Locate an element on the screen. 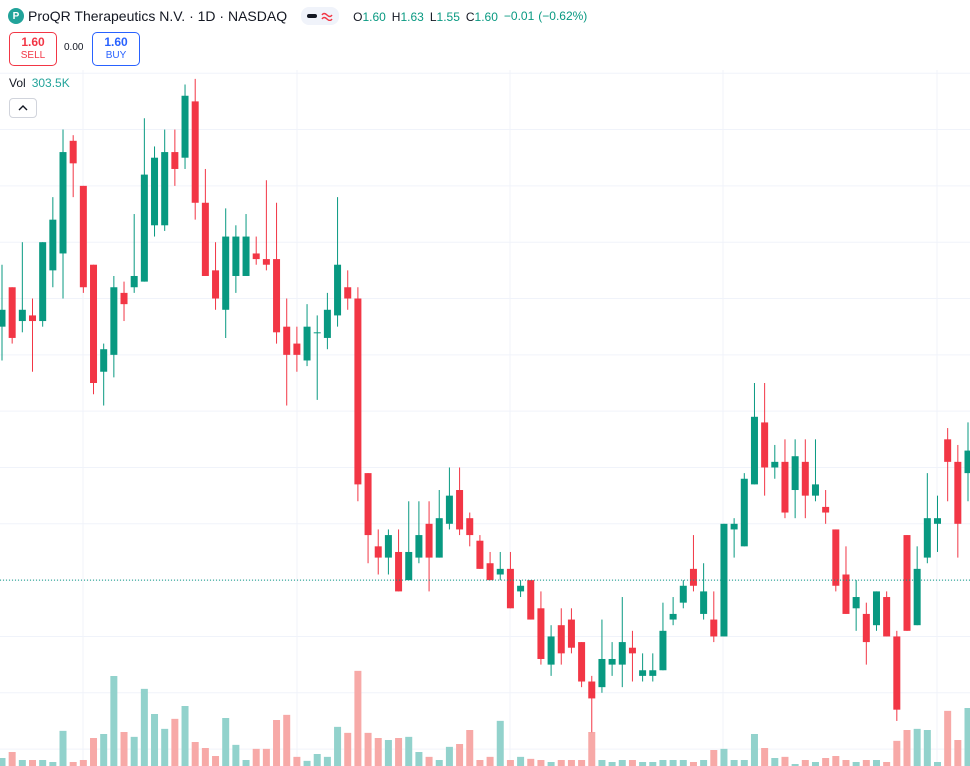  chevron-icon is located at coordinates (23, 108).